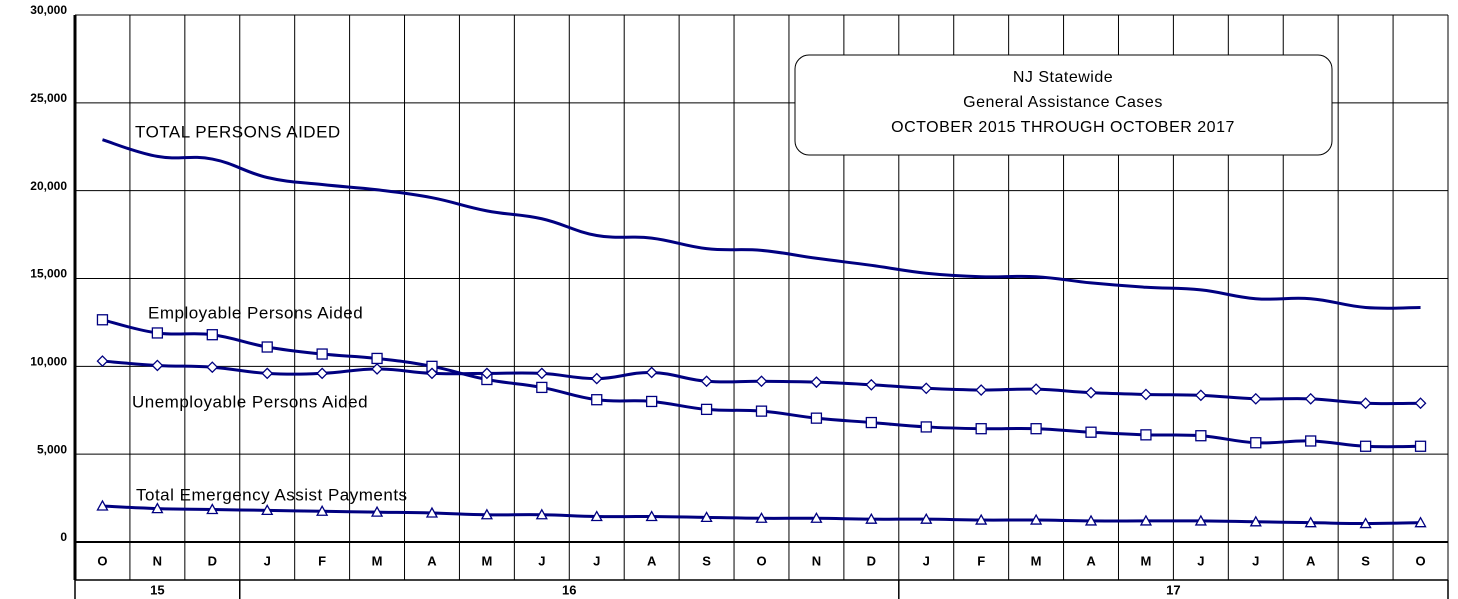  Describe the element at coordinates (816, 560) in the screenshot. I see `x-tick-label: N` at that location.